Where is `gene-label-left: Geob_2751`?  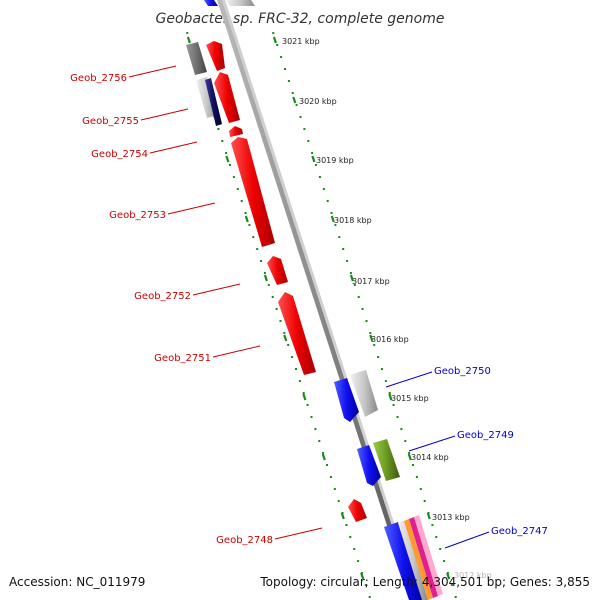
gene-label-left: Geob_2751 is located at coordinates (182, 358).